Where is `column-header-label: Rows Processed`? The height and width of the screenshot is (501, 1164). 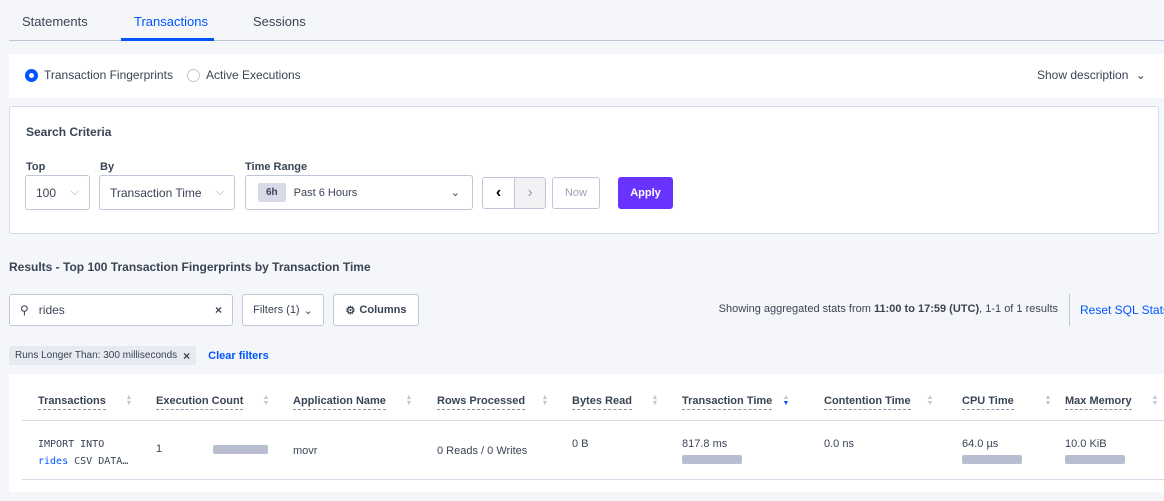
column-header-label: Rows Processed is located at coordinates (481, 402).